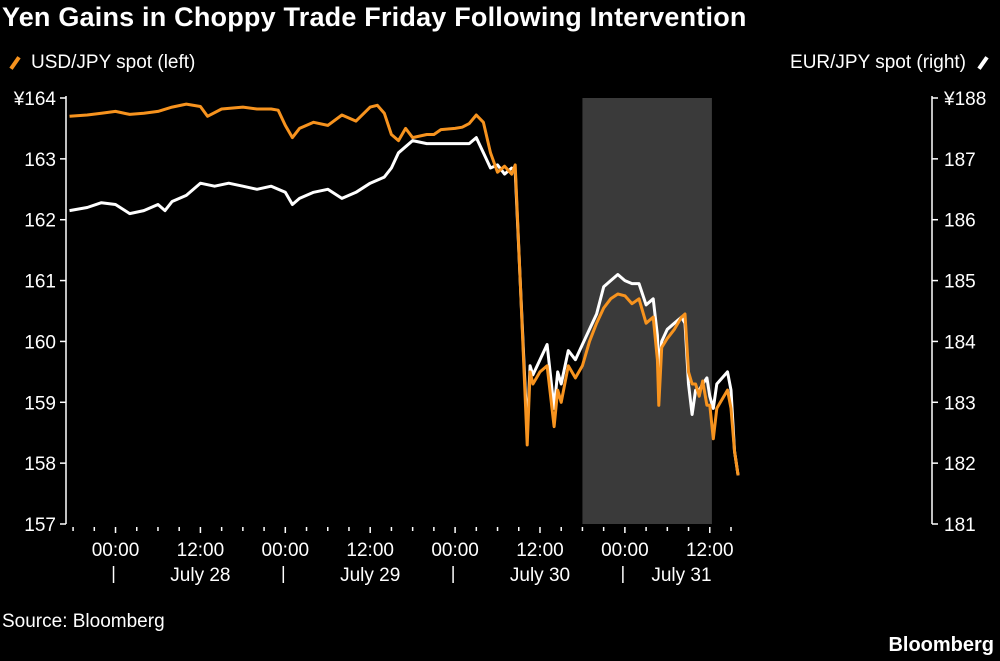 This screenshot has height=661, width=1000. Describe the element at coordinates (964, 99) in the screenshot. I see `right-tick-label: ¥188` at that location.